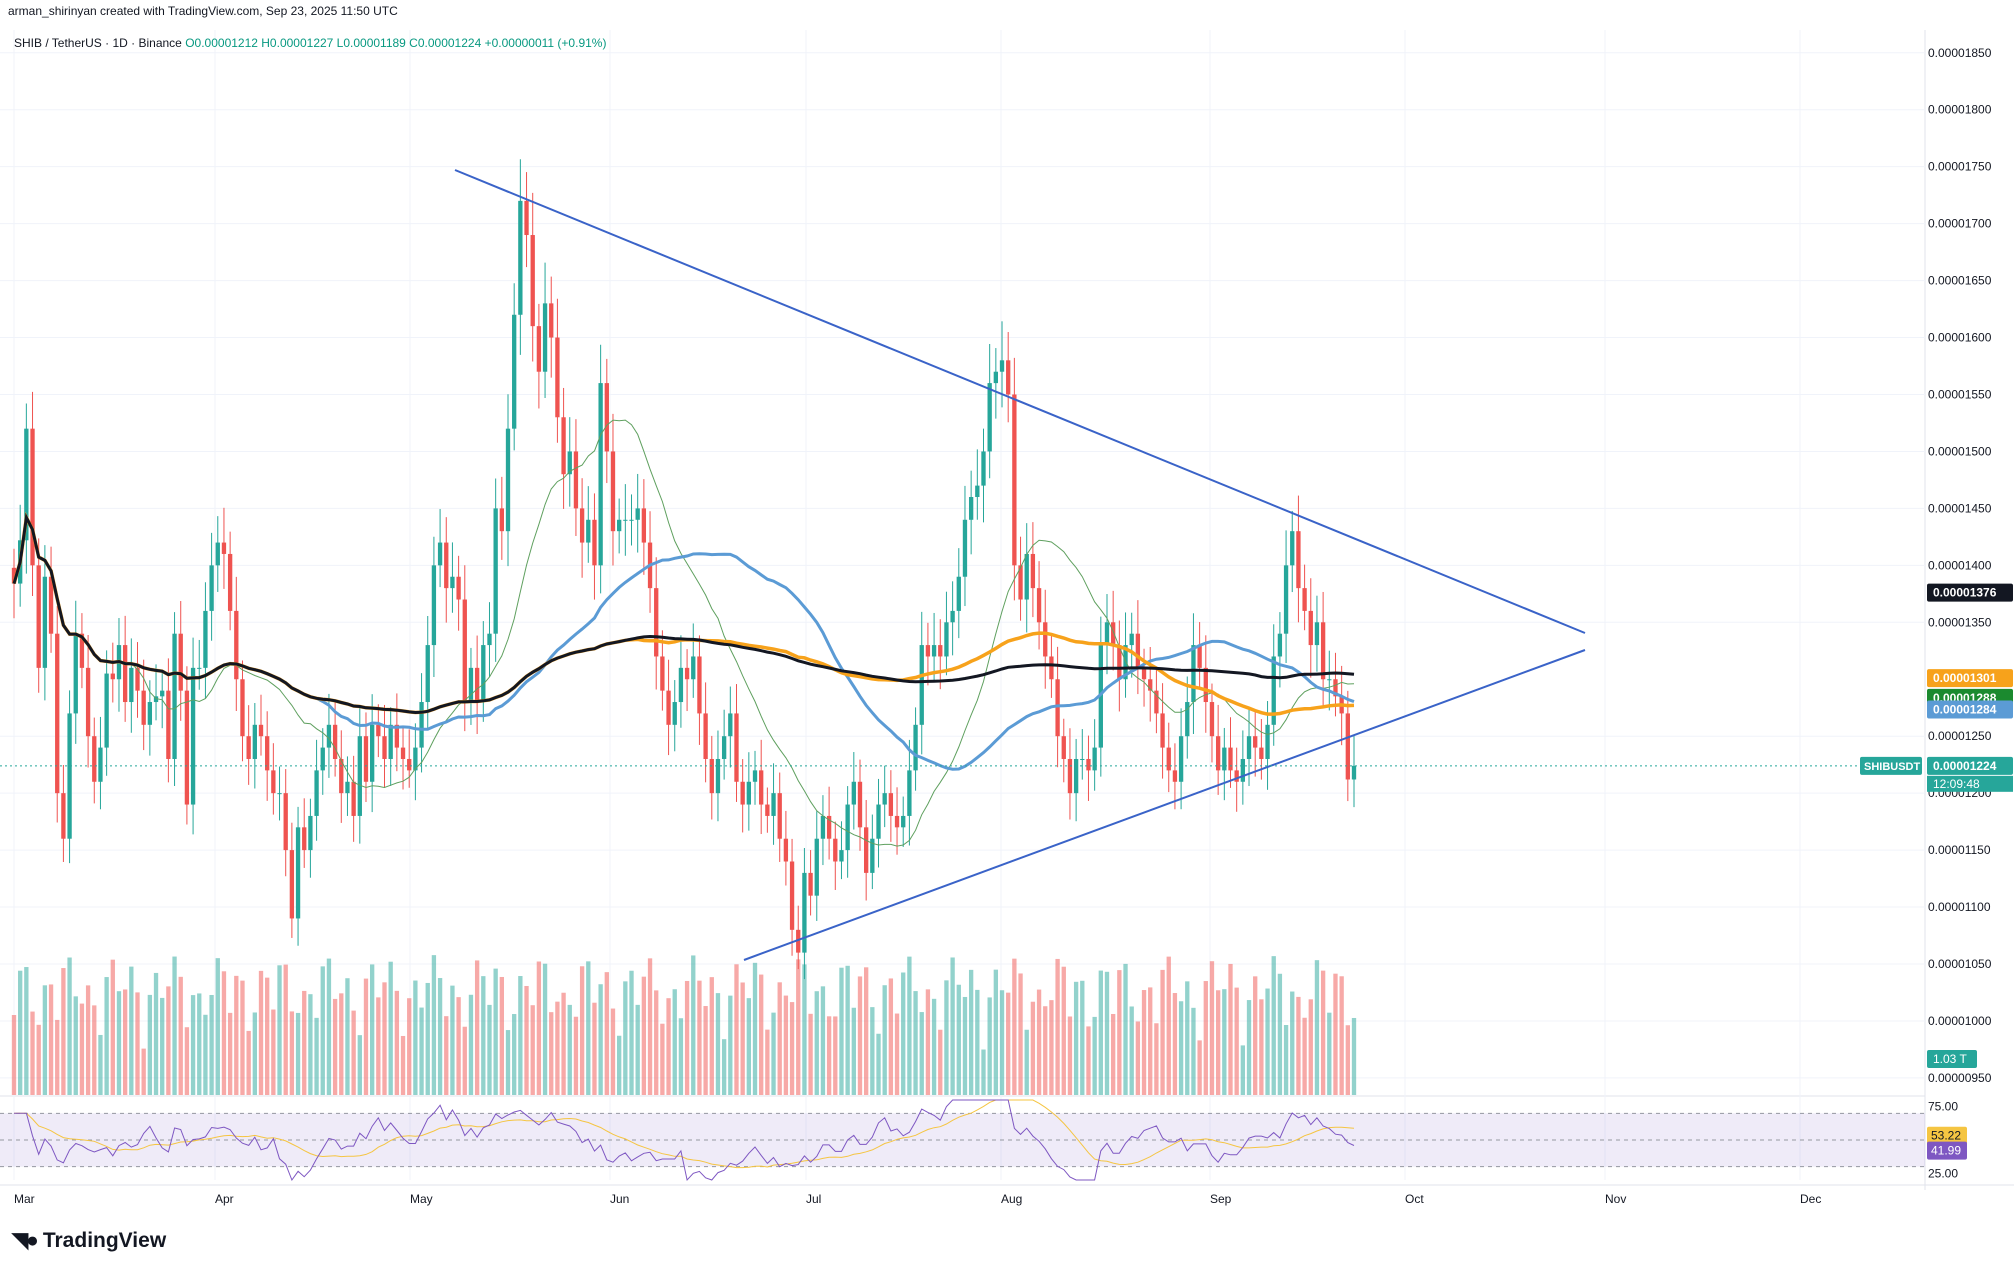  What do you see at coordinates (1011, 1199) in the screenshot?
I see `x-tick-label-aug: Aug` at bounding box center [1011, 1199].